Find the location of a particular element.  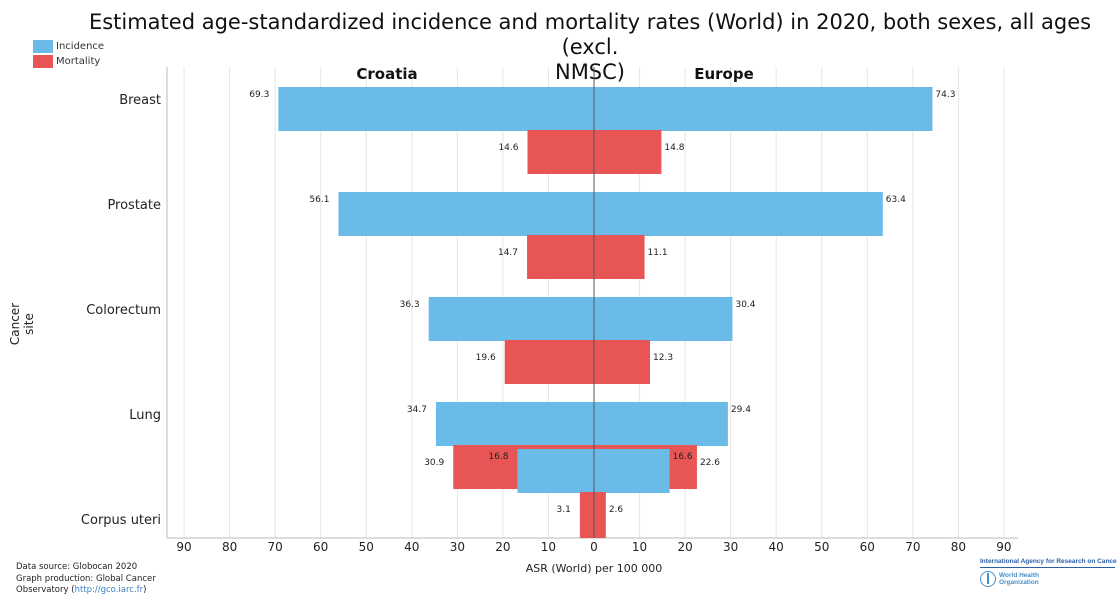

category-label: Colorectum is located at coordinates (123, 310).